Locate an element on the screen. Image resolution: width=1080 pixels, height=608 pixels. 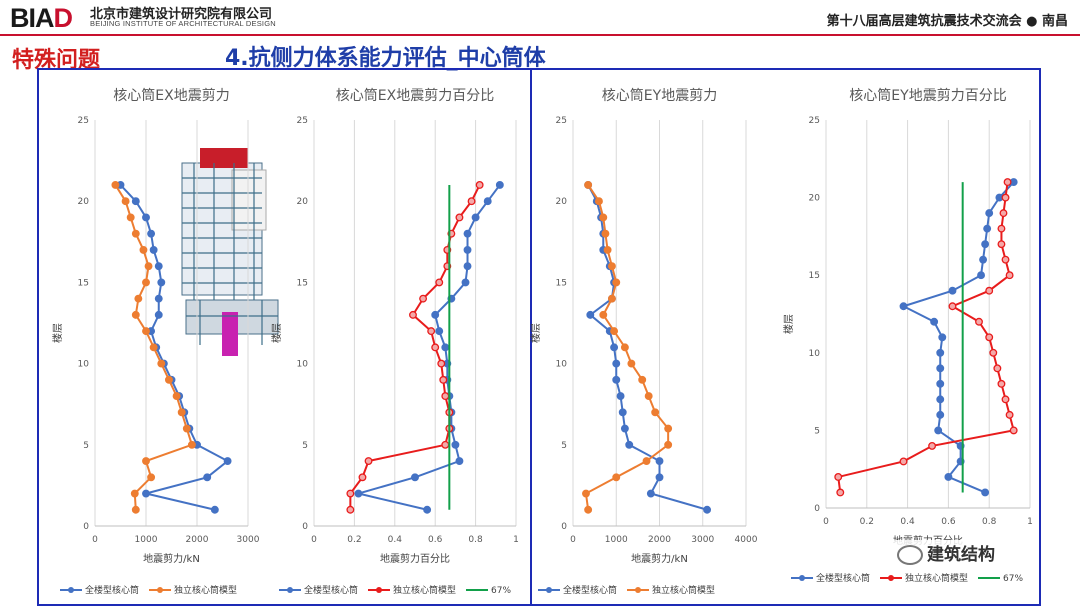
series-line is located at coordinates (427, 347).